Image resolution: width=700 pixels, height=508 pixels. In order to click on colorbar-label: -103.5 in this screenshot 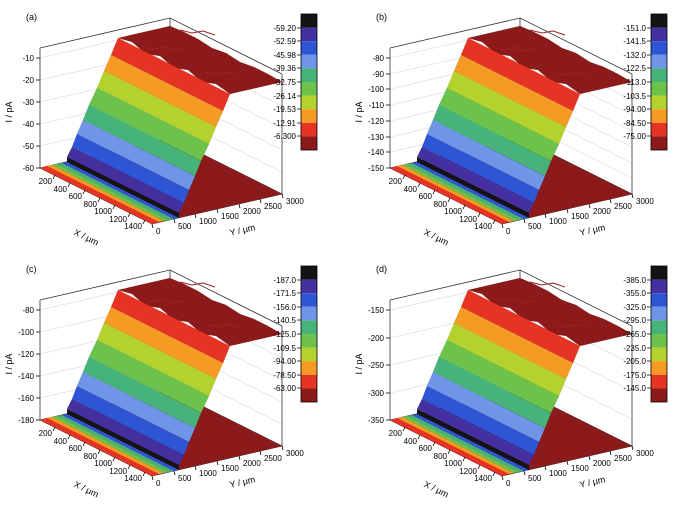, I will do `click(634, 96)`.